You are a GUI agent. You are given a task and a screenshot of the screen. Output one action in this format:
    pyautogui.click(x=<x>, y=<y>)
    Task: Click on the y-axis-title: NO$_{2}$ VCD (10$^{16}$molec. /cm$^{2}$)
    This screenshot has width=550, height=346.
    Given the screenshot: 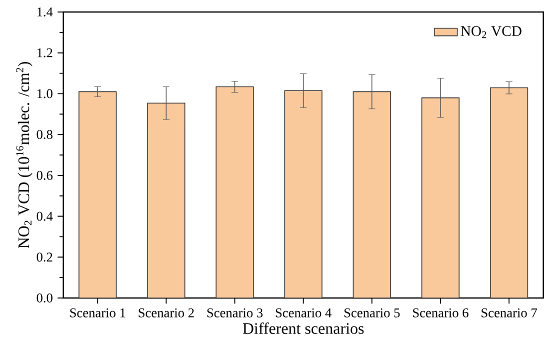 What is the action you would take?
    pyautogui.click(x=24, y=155)
    